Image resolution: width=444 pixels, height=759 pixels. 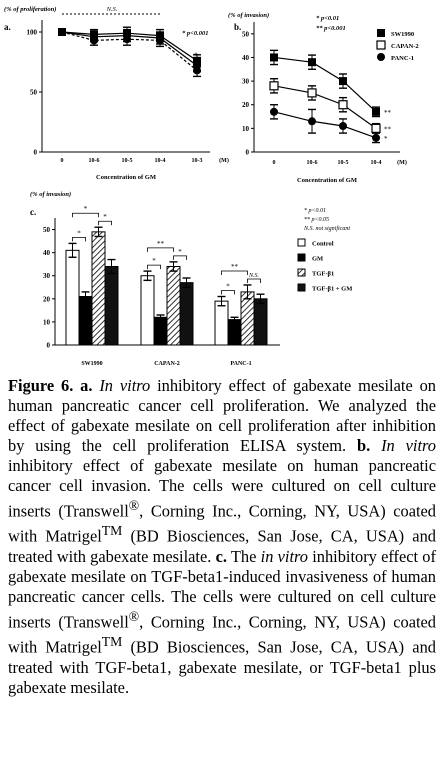 I want to click on panel-a-ytick-label-2: 100, so click(x=32, y=33).